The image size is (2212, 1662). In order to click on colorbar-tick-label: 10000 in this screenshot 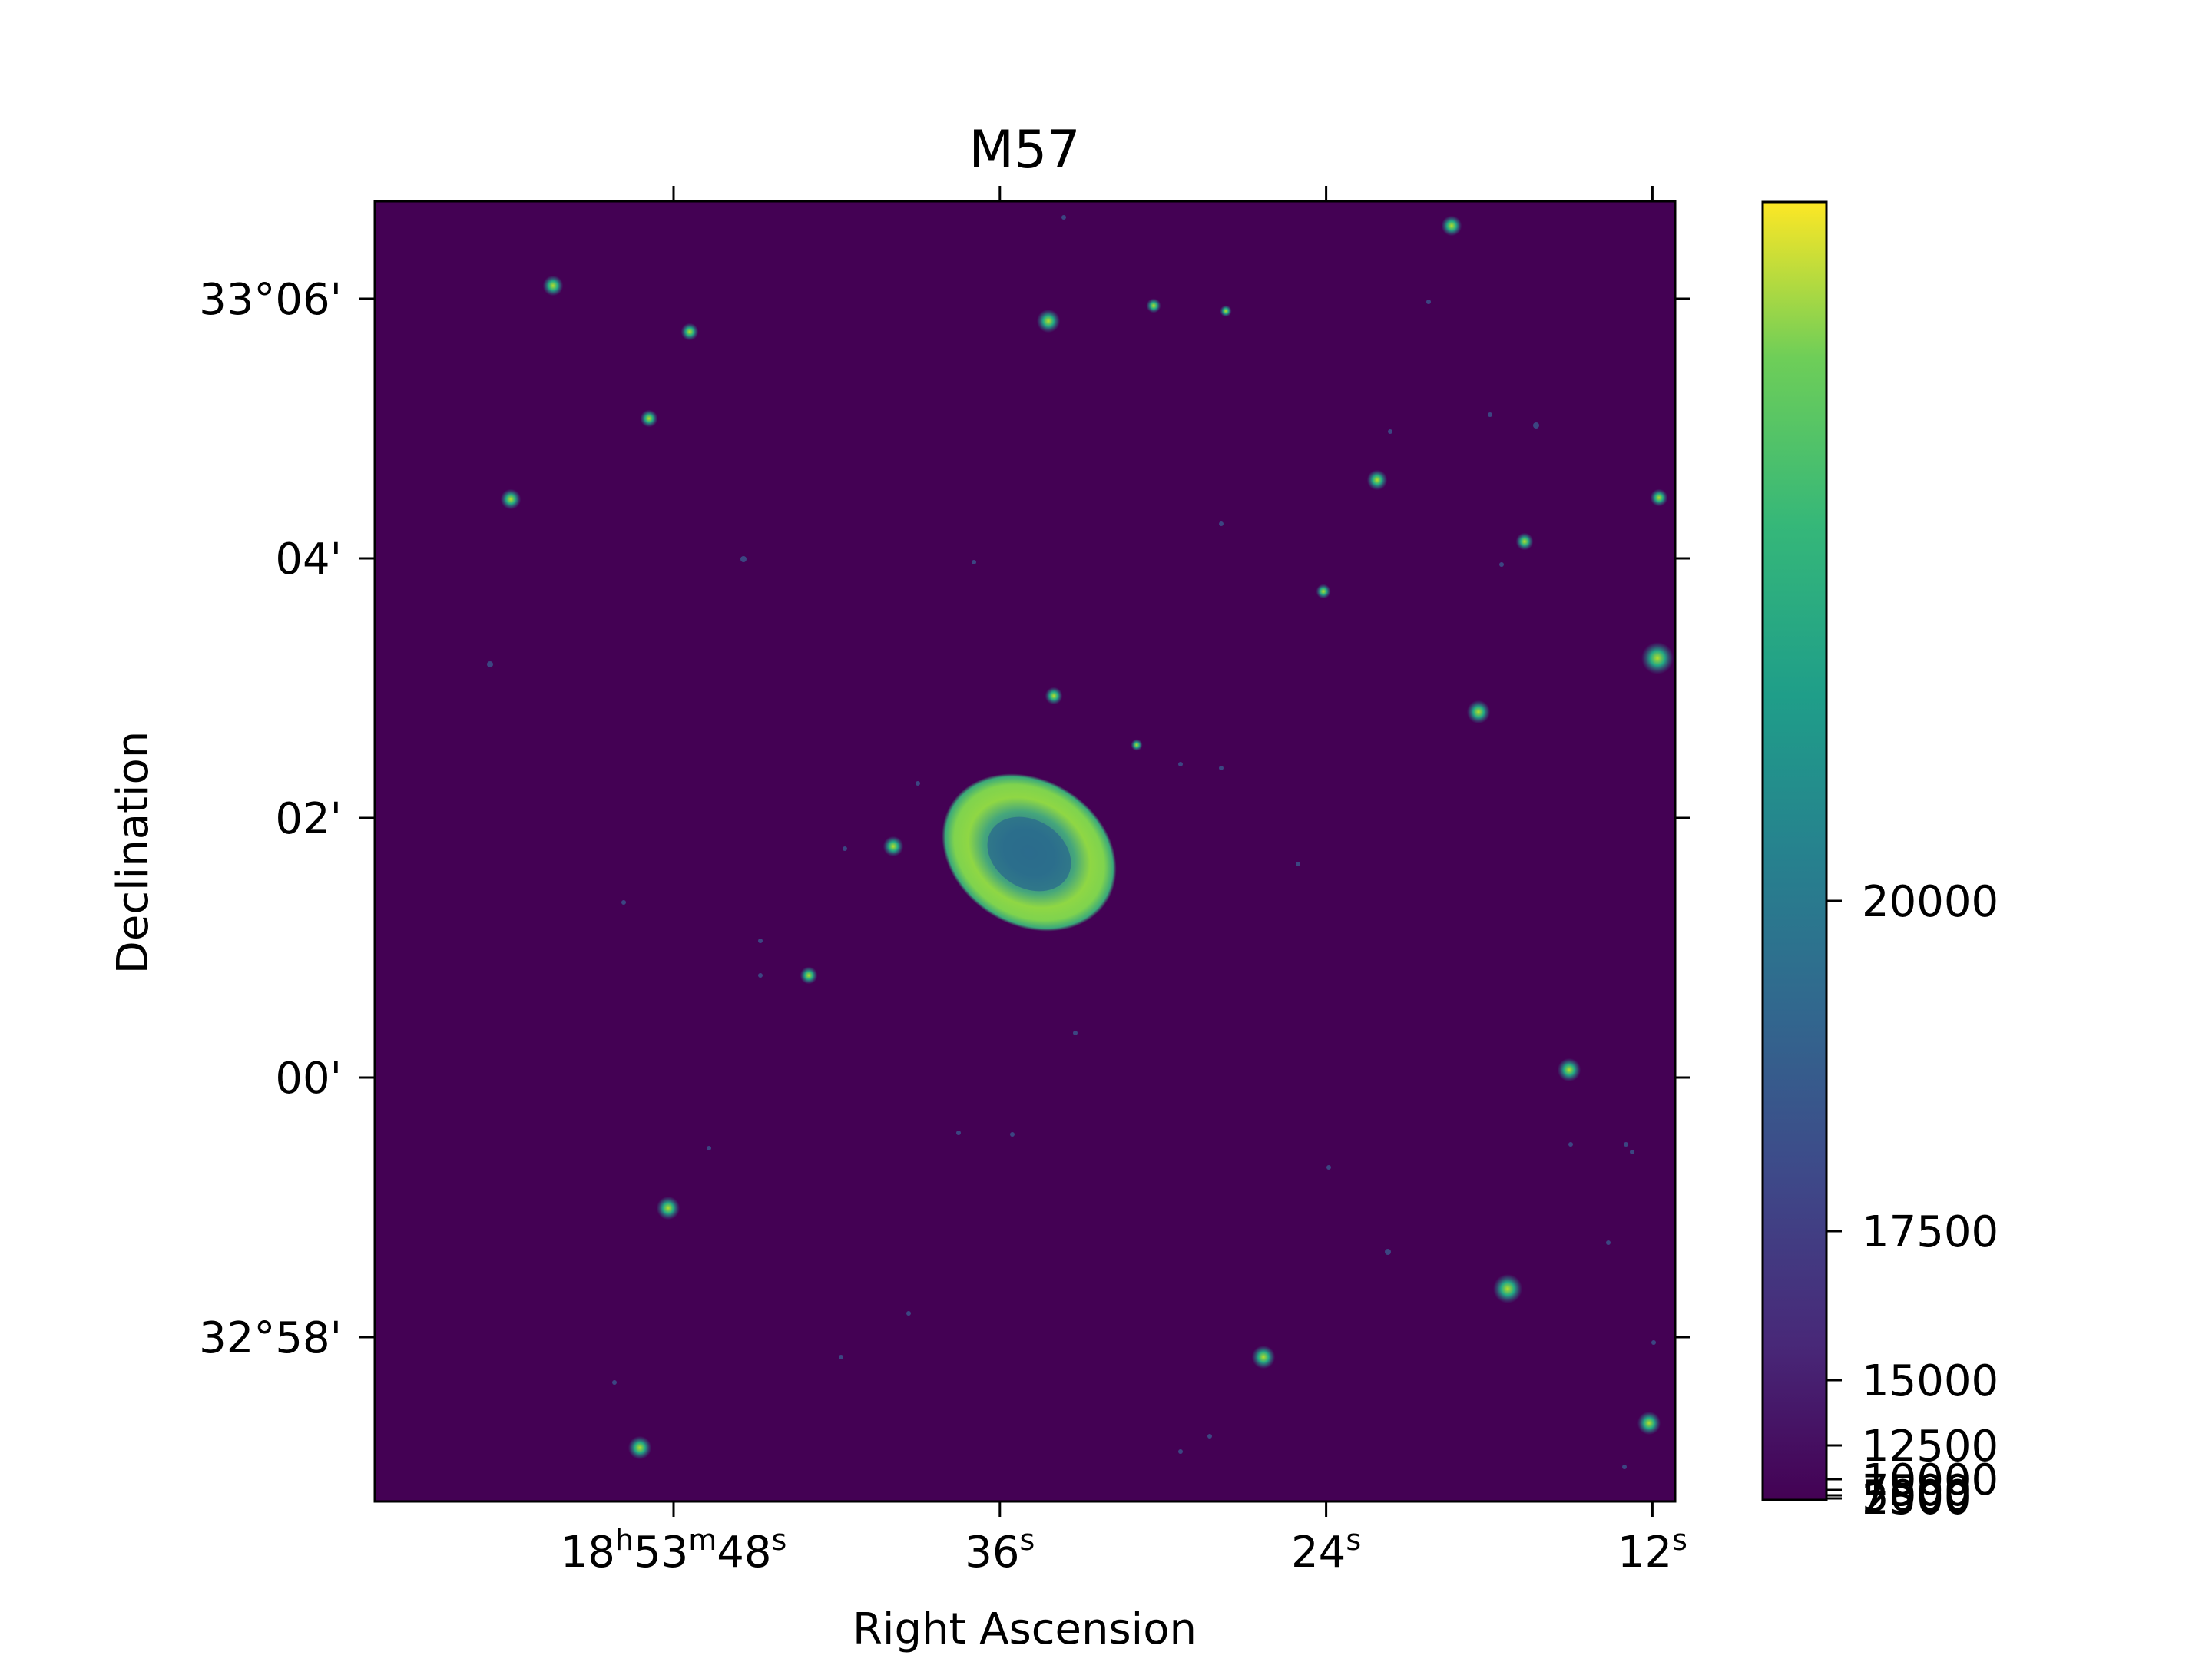, I will do `click(1930, 1480)`.